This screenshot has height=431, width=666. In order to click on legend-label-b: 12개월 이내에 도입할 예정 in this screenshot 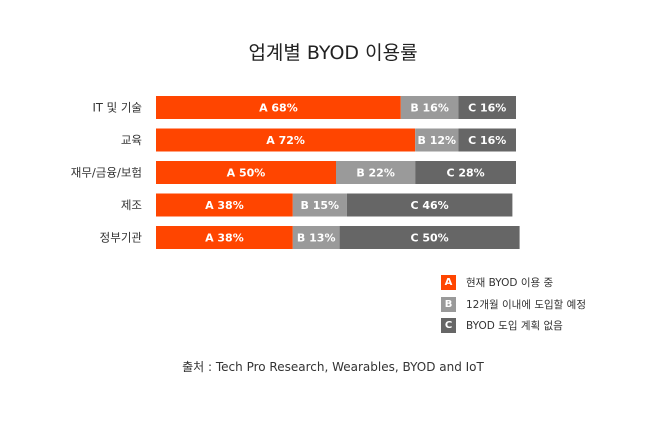, I will do `click(526, 304)`.